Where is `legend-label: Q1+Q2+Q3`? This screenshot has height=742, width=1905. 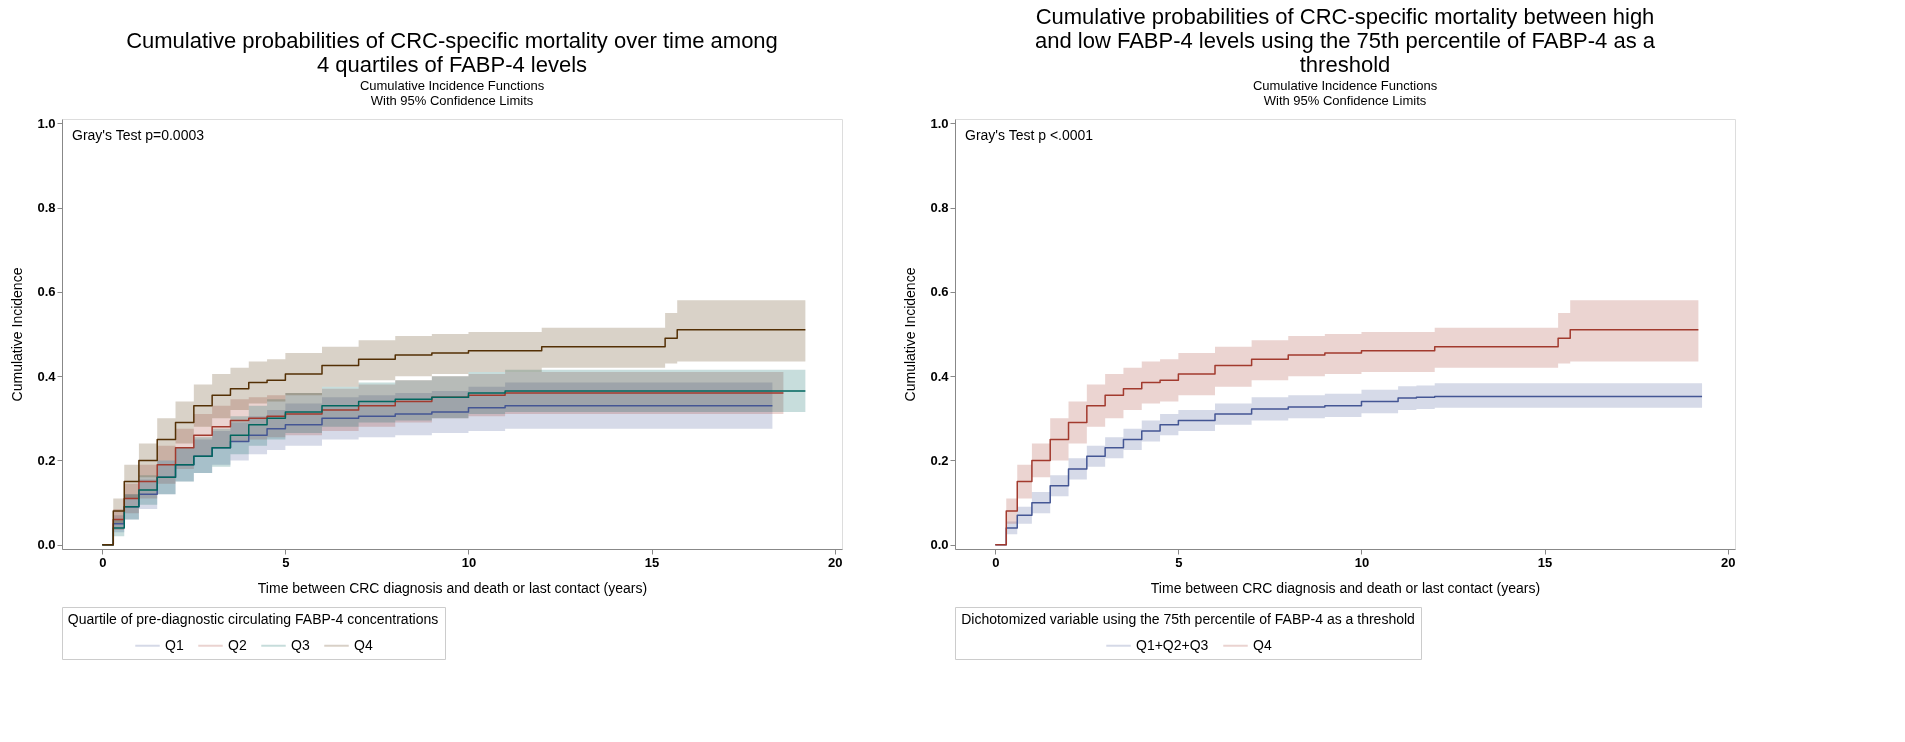 legend-label: Q1+Q2+Q3 is located at coordinates (1172, 644).